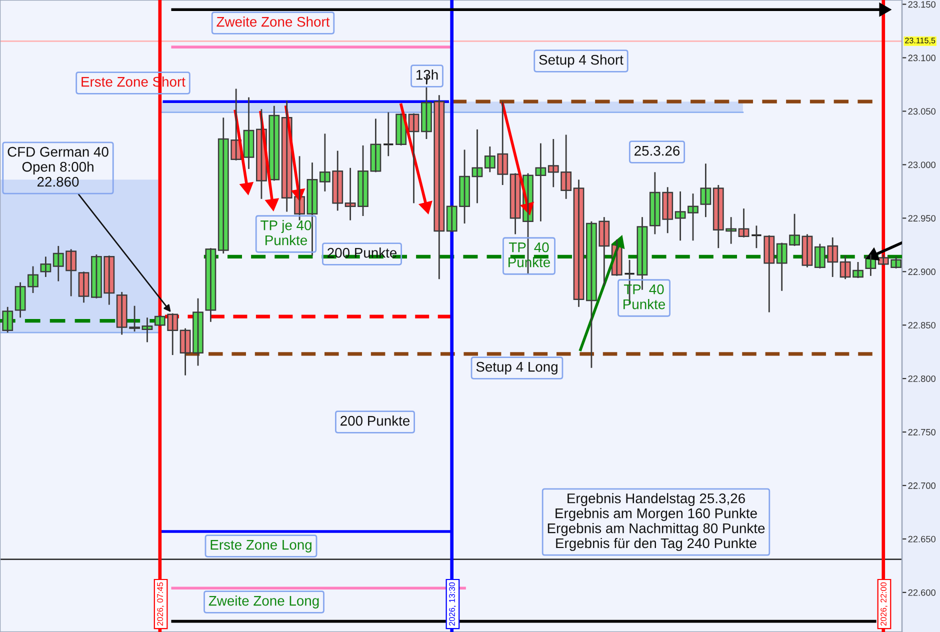 The width and height of the screenshot is (940, 632). I want to click on annotation: Erste Zone Long, so click(261, 546).